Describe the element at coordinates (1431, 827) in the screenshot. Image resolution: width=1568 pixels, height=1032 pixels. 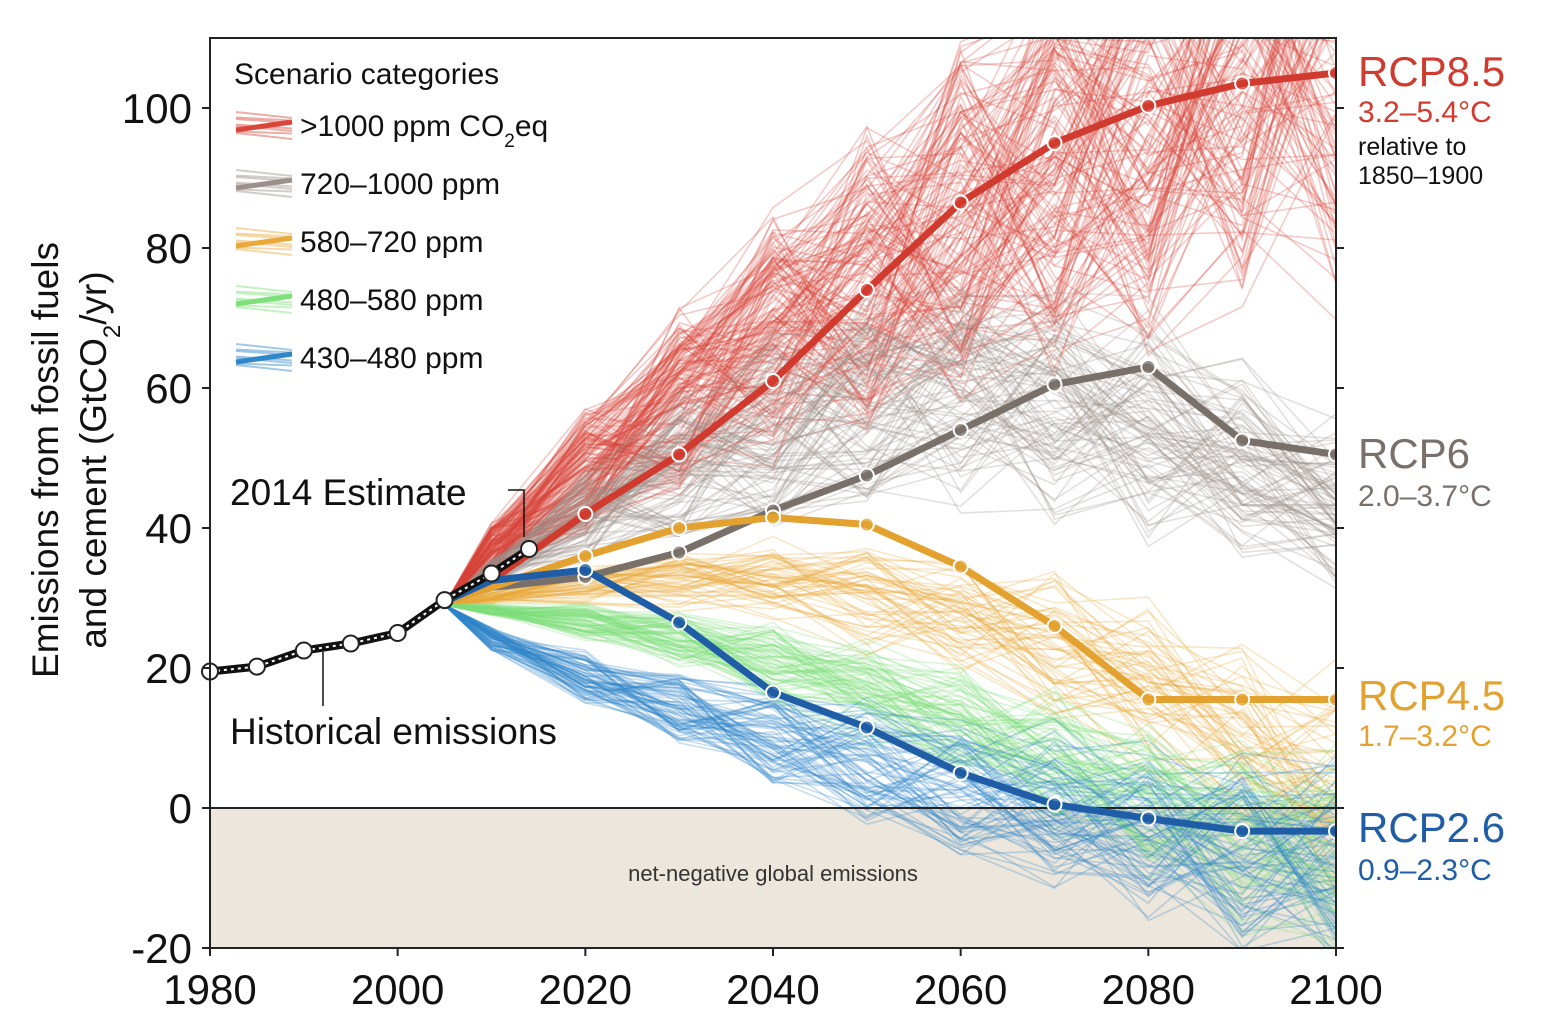
I see `rcp26-label: RCP2.6` at that location.